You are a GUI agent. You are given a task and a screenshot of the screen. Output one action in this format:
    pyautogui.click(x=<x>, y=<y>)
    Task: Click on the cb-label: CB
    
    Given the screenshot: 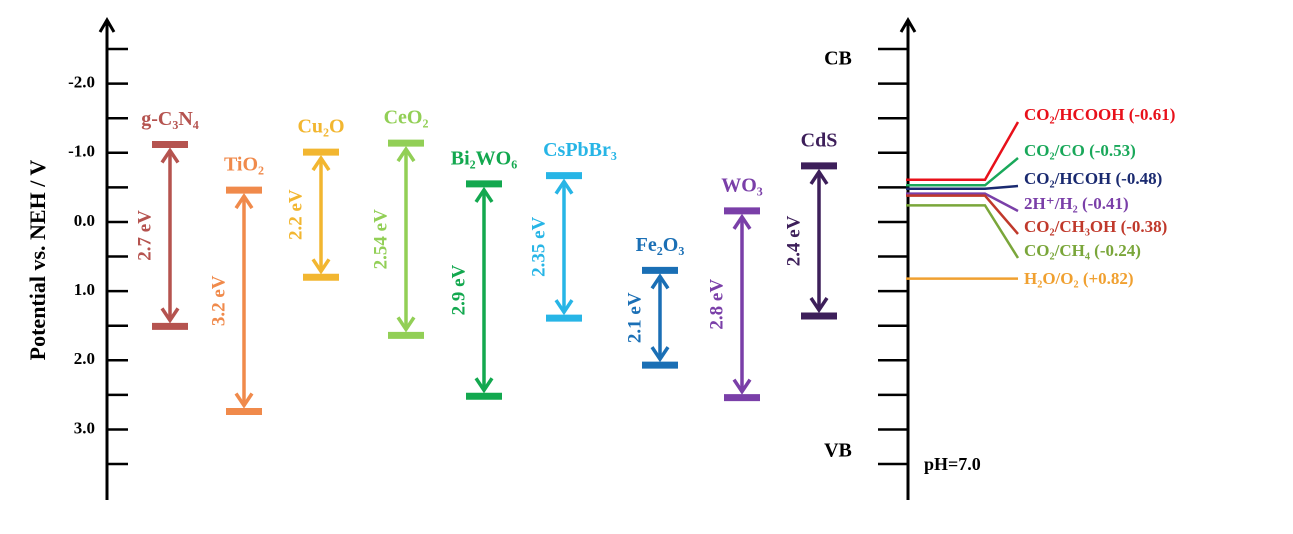 What is the action you would take?
    pyautogui.click(x=838, y=59)
    